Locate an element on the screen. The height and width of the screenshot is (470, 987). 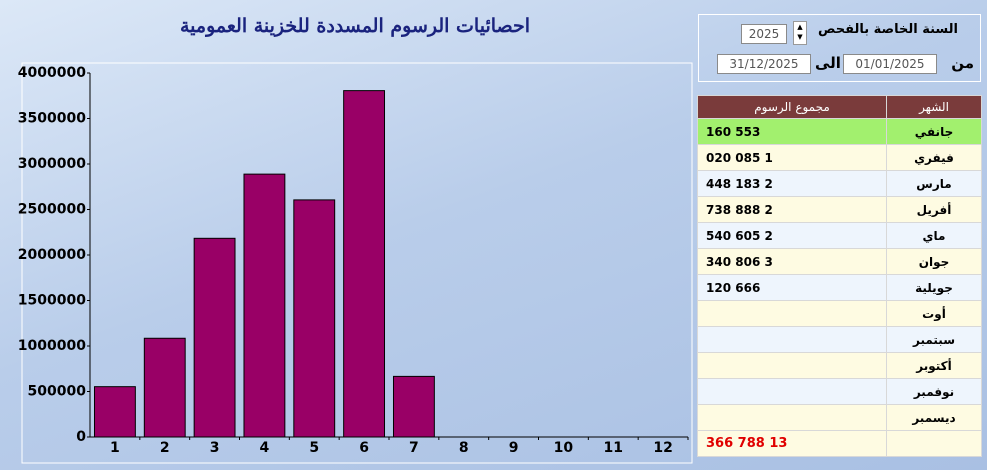
y-tick-label: 4000000 is located at coordinates (52, 73).